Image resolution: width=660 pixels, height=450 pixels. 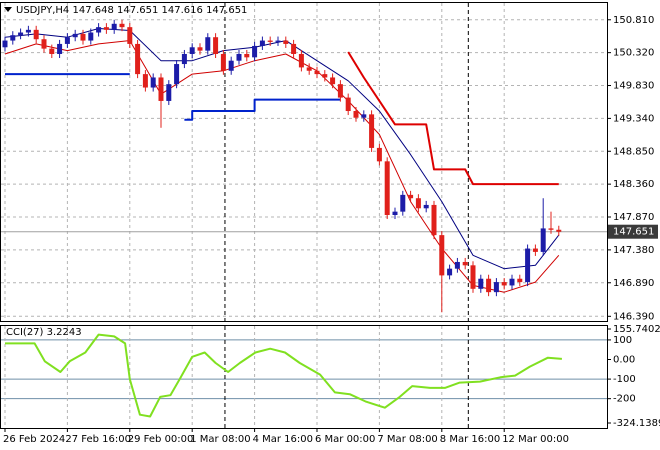 I want to click on y-tick-label: 155.7402, so click(x=636, y=329).